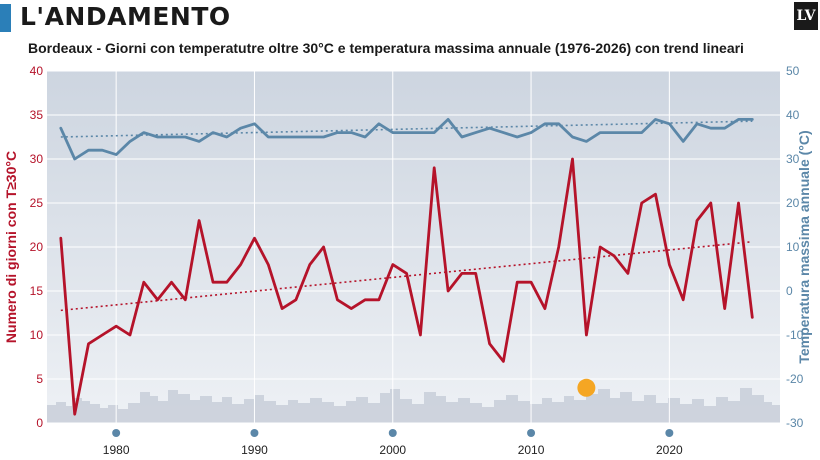 The width and height of the screenshot is (820, 460). Describe the element at coordinates (795, 379) in the screenshot. I see `right-tick-label: -20` at that location.